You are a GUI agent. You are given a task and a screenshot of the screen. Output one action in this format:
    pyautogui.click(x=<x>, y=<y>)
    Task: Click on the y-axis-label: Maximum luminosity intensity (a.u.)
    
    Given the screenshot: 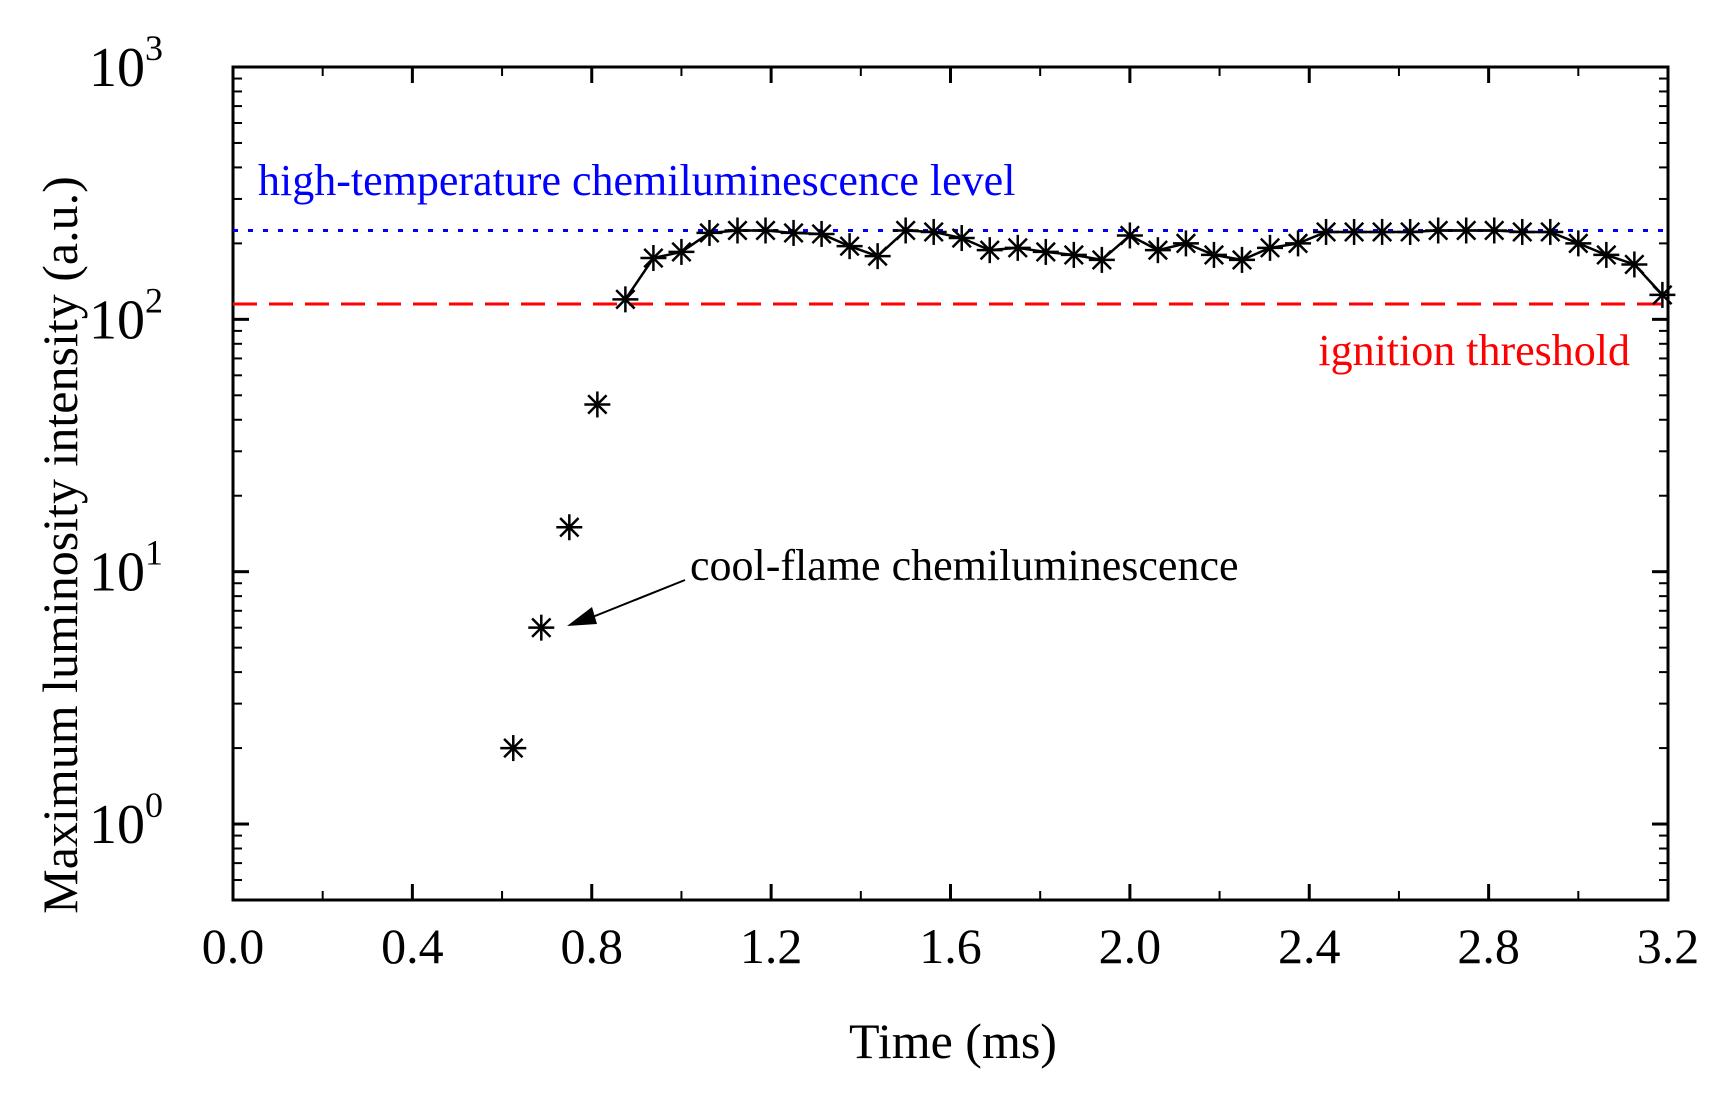 What is the action you would take?
    pyautogui.click(x=60, y=544)
    